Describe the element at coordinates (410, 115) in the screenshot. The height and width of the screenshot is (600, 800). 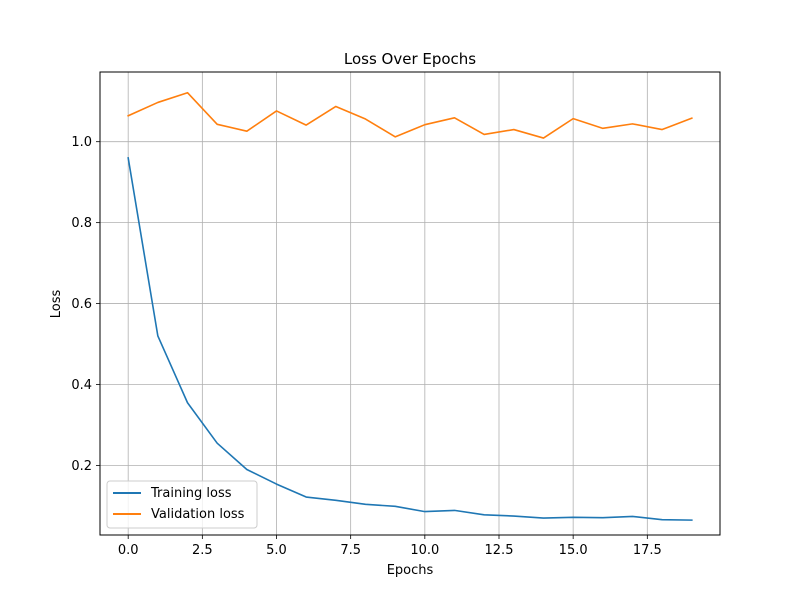
I see `series-line-validation-loss` at that location.